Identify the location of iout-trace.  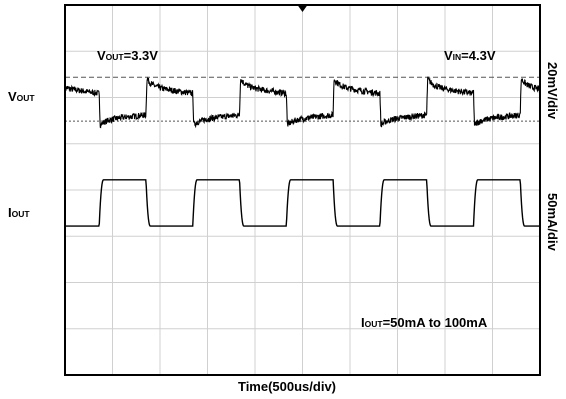
(302, 203).